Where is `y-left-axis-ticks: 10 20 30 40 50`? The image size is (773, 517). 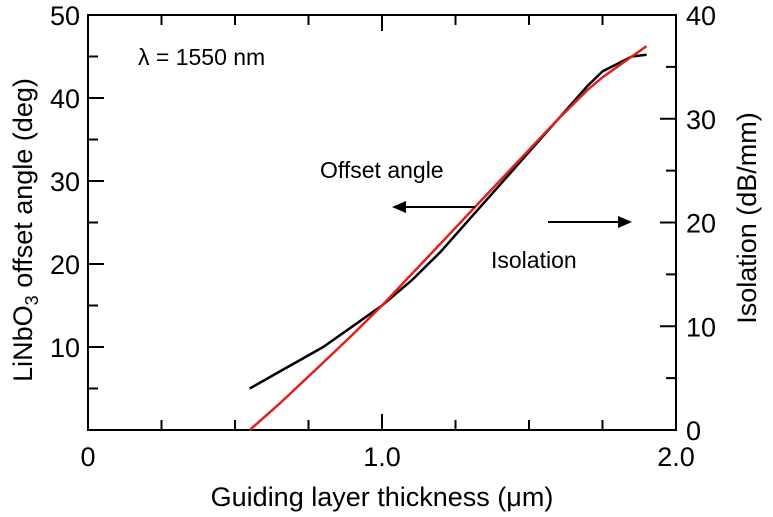 y-left-axis-ticks: 10 20 30 40 50 is located at coordinates (77, 195).